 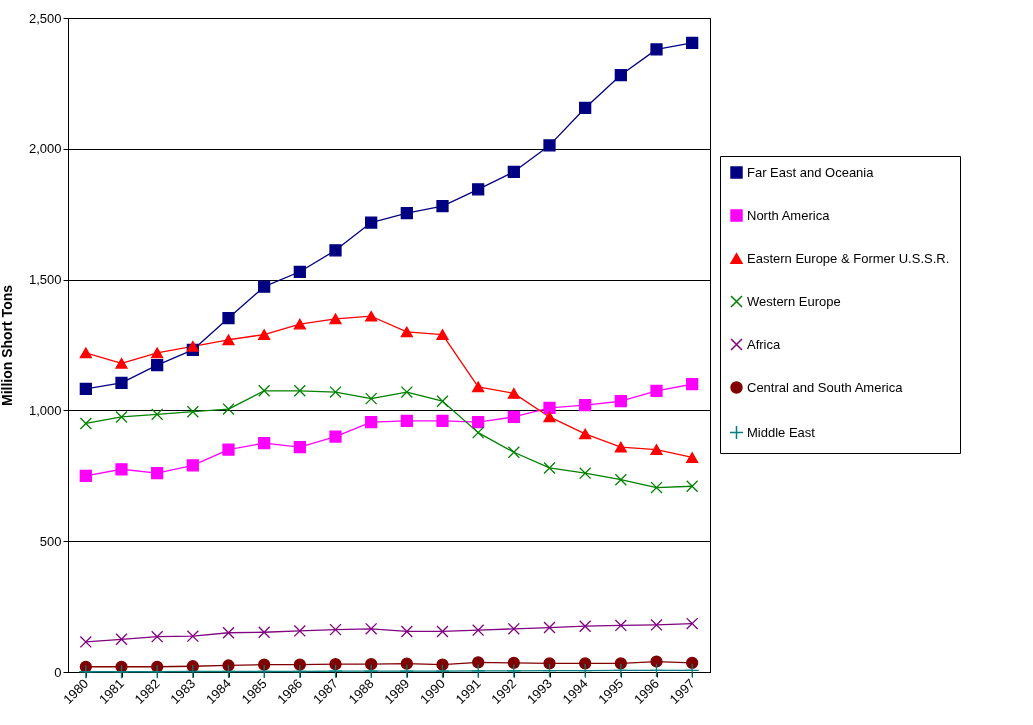 I want to click on legend-label: Eastern Europe & Former U.S.S.R., so click(x=848, y=258).